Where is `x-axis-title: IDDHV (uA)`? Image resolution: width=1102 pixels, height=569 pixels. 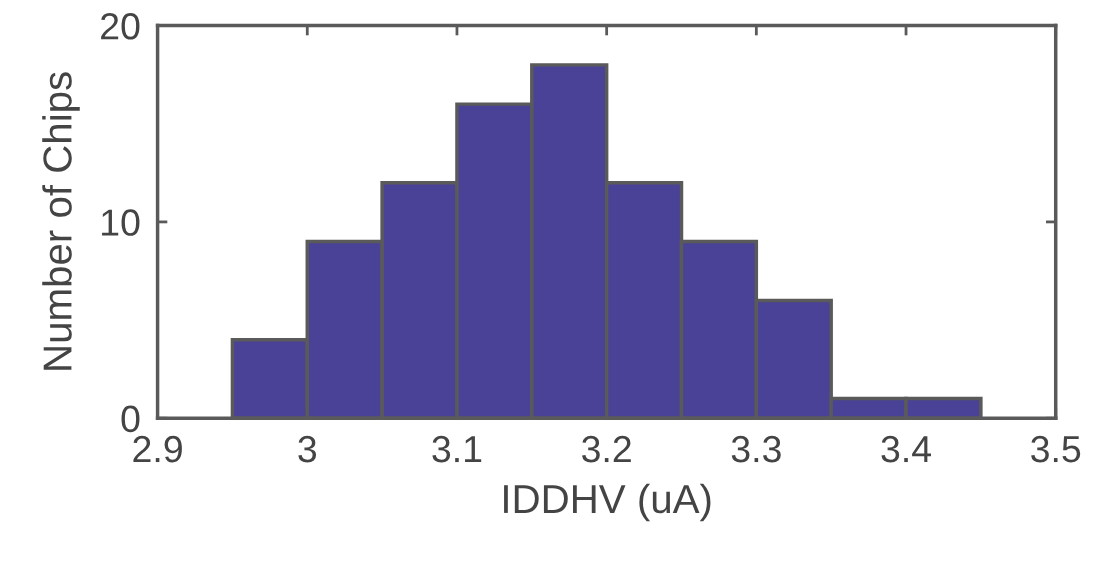
x-axis-title: IDDHV (uA) is located at coordinates (607, 502).